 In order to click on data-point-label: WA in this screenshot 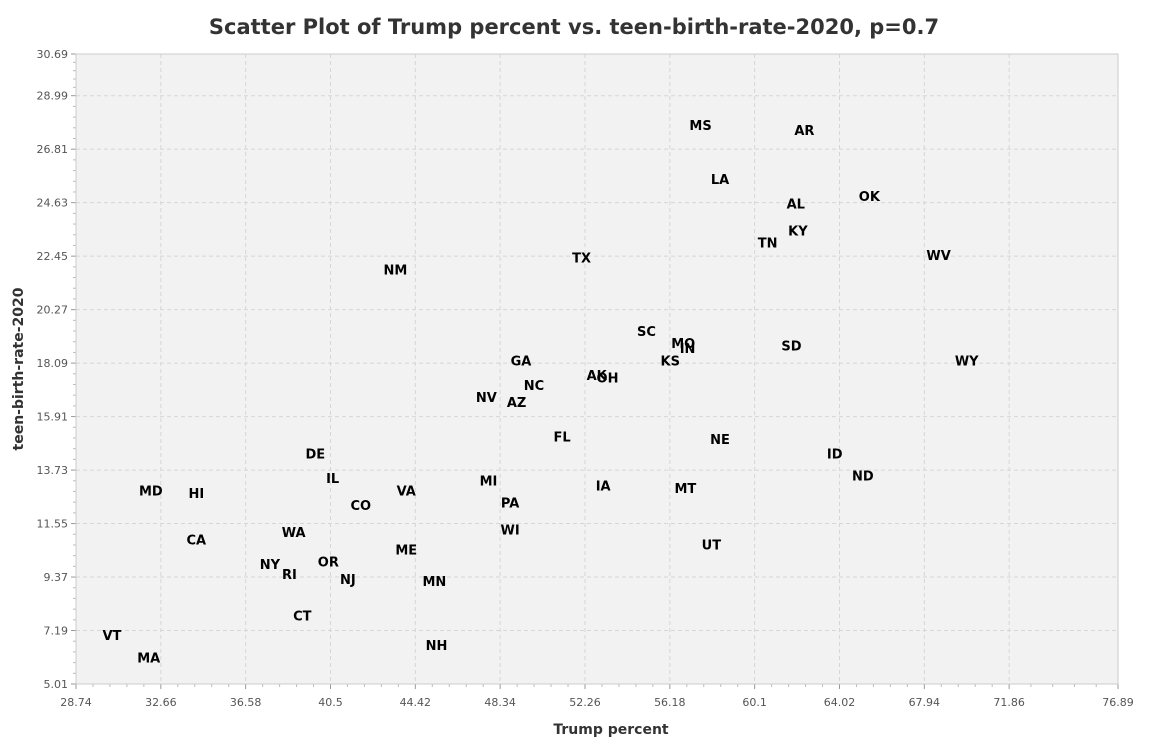, I will do `click(294, 533)`.